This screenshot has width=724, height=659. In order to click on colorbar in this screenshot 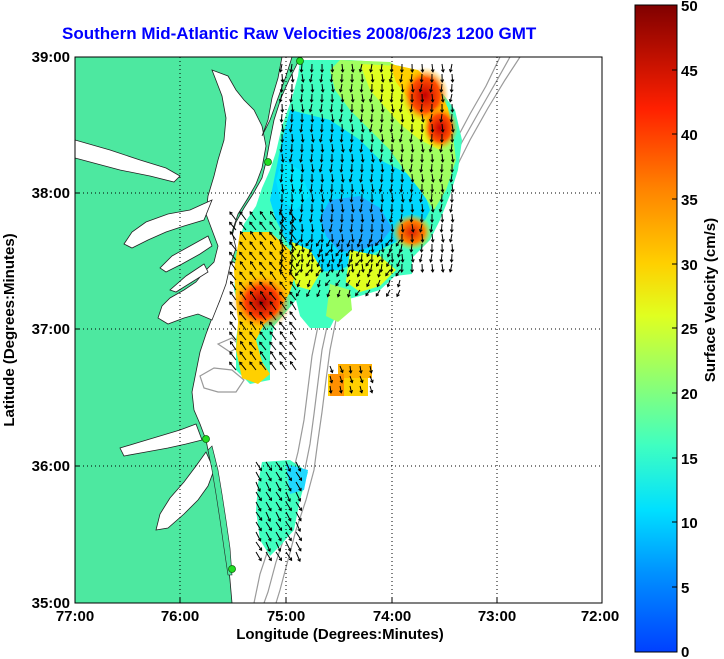, I will do `click(656, 328)`.